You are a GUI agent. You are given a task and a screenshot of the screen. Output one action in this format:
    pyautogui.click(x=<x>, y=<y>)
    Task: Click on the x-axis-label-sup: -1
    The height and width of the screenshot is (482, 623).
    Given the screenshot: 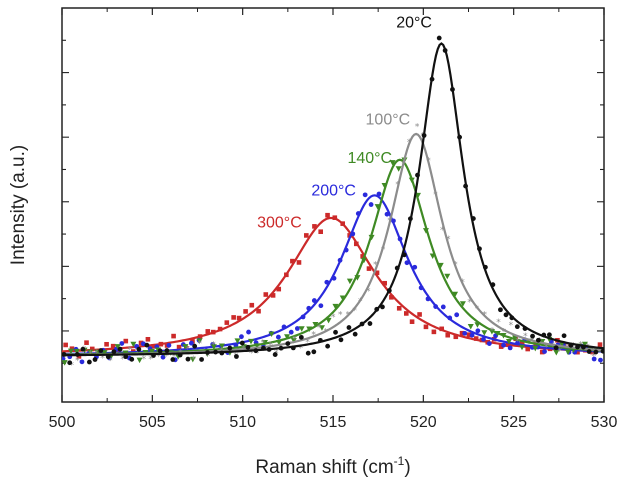 What is the action you would take?
    pyautogui.click(x=399, y=461)
    